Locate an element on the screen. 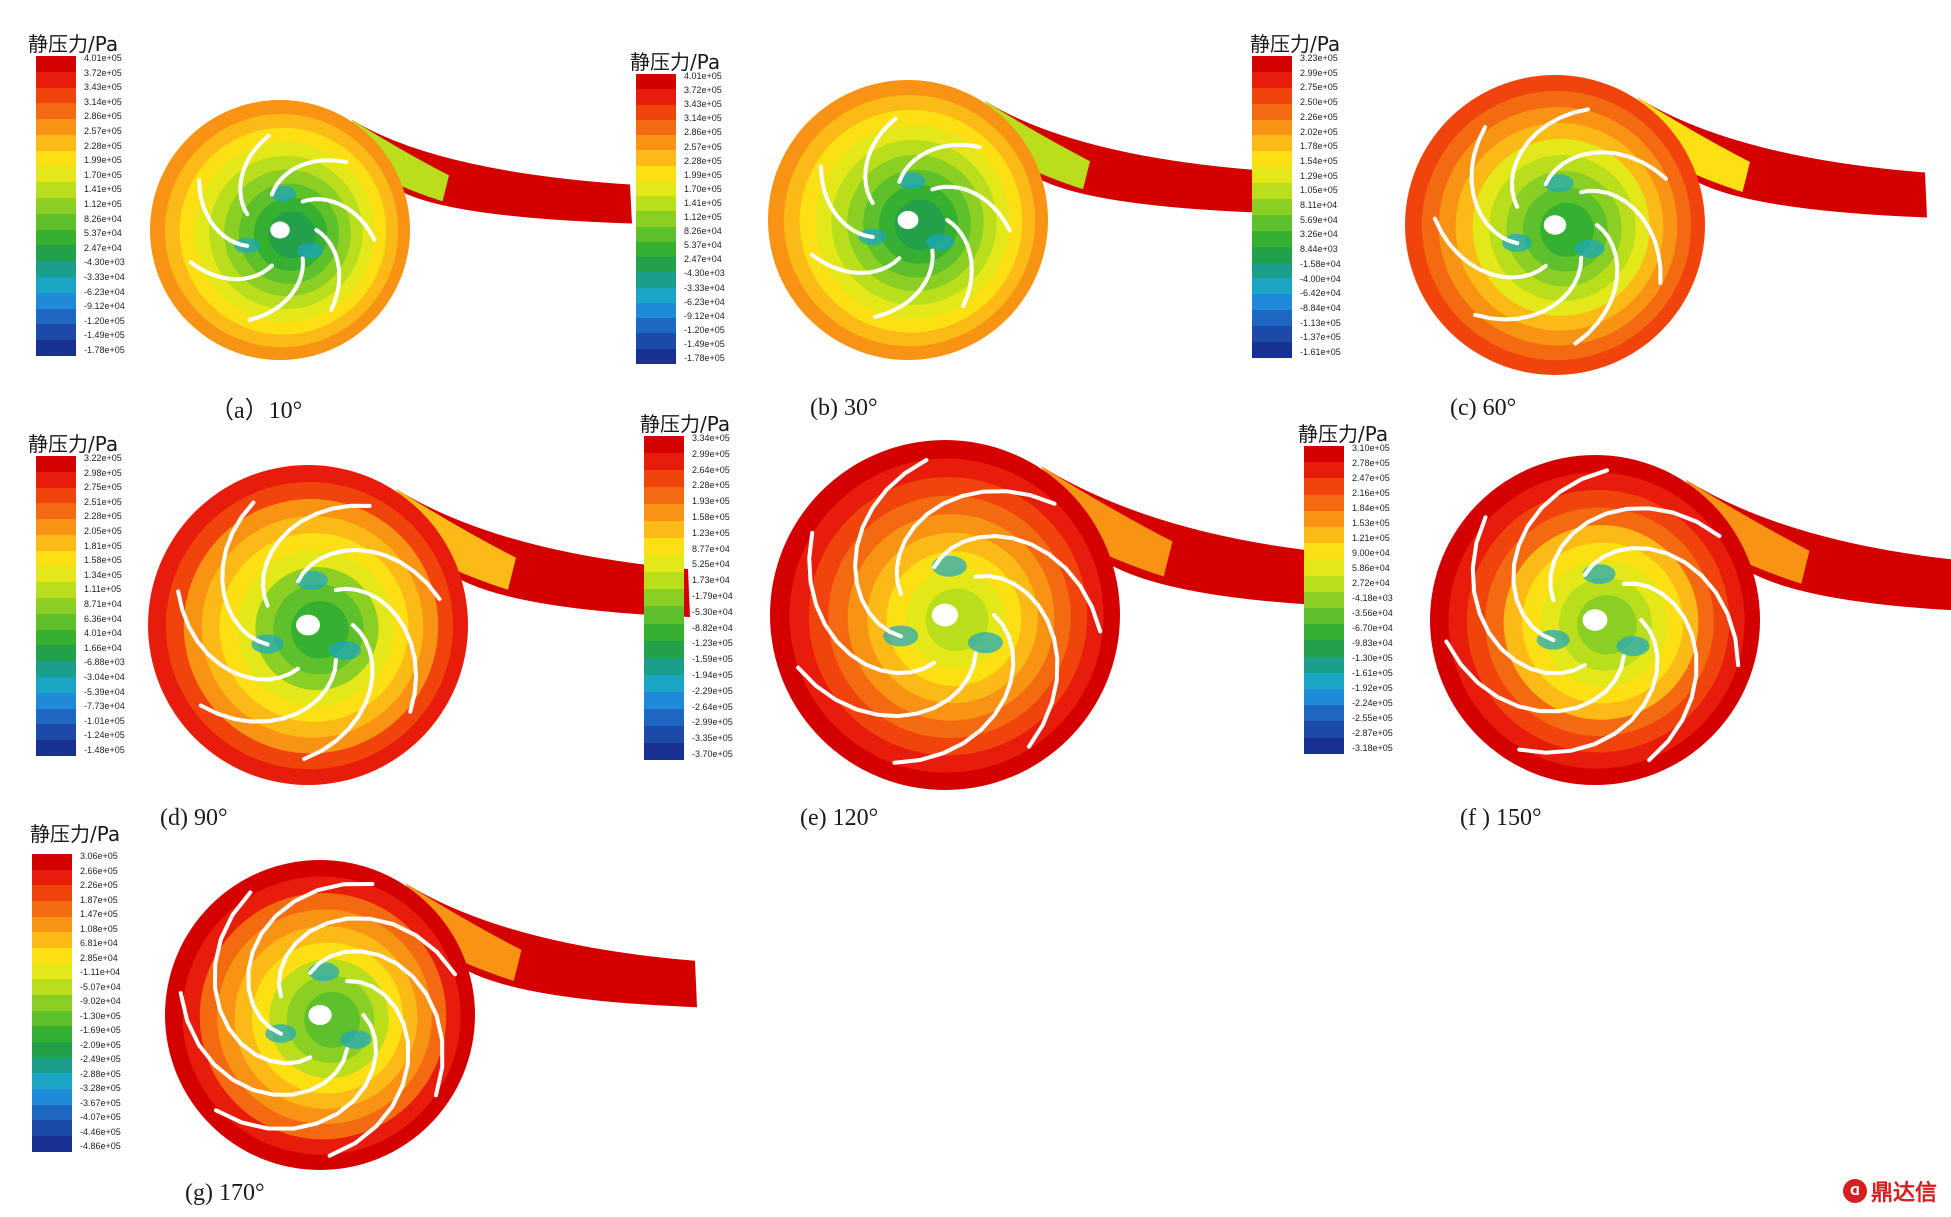 This screenshot has height=1217, width=1951. legend-title: 静压力/Pa is located at coordinates (75, 834).